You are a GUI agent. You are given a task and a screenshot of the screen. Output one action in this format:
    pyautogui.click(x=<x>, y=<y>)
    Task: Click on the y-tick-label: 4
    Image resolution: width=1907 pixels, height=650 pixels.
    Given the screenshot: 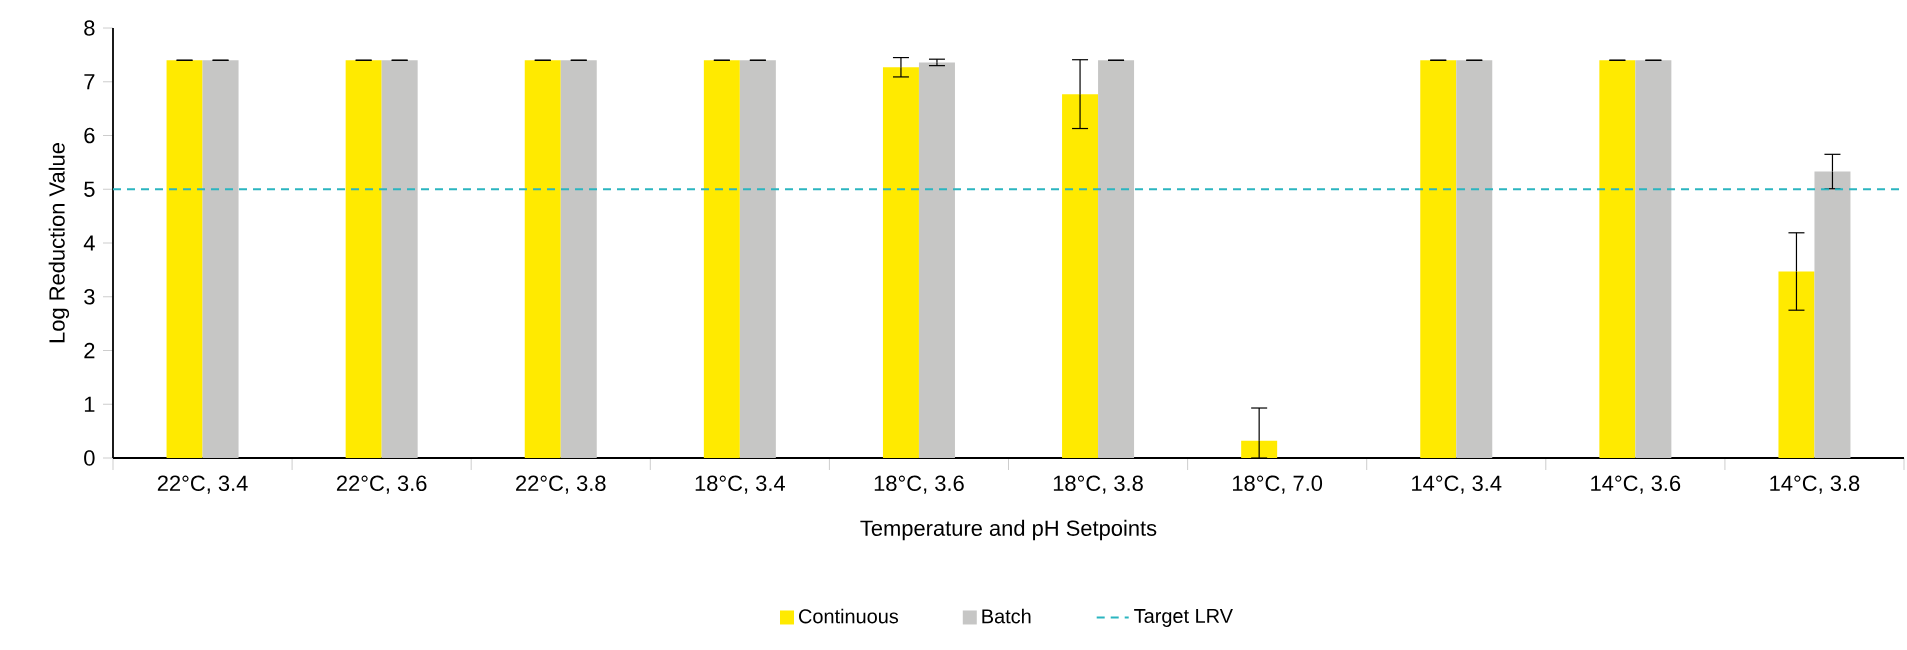 What is the action you would take?
    pyautogui.click(x=89, y=243)
    